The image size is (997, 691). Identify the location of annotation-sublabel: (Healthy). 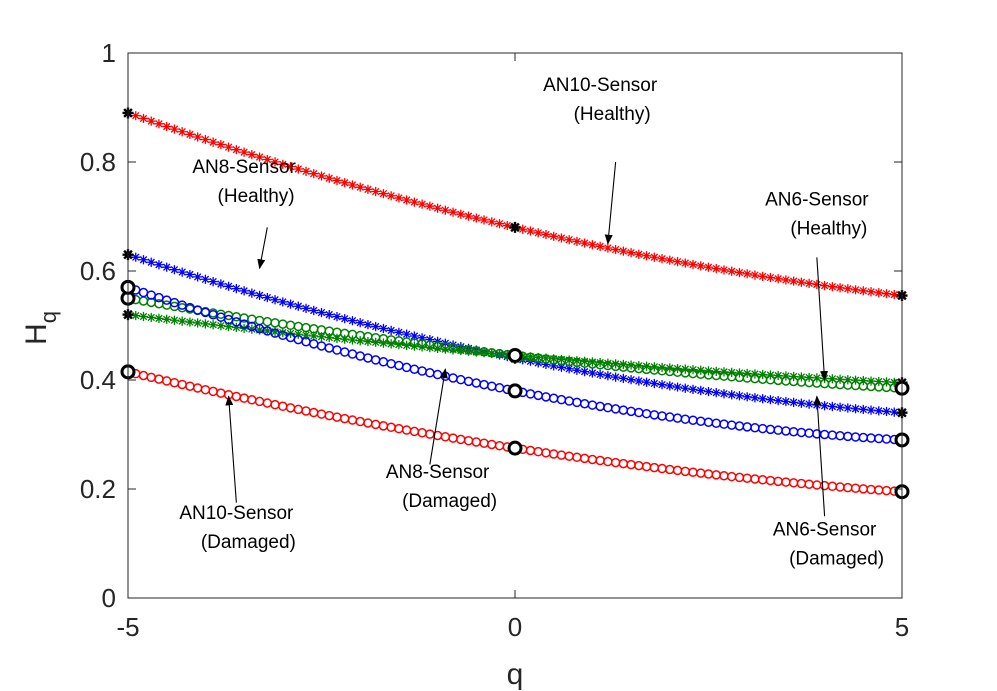
(612, 114).